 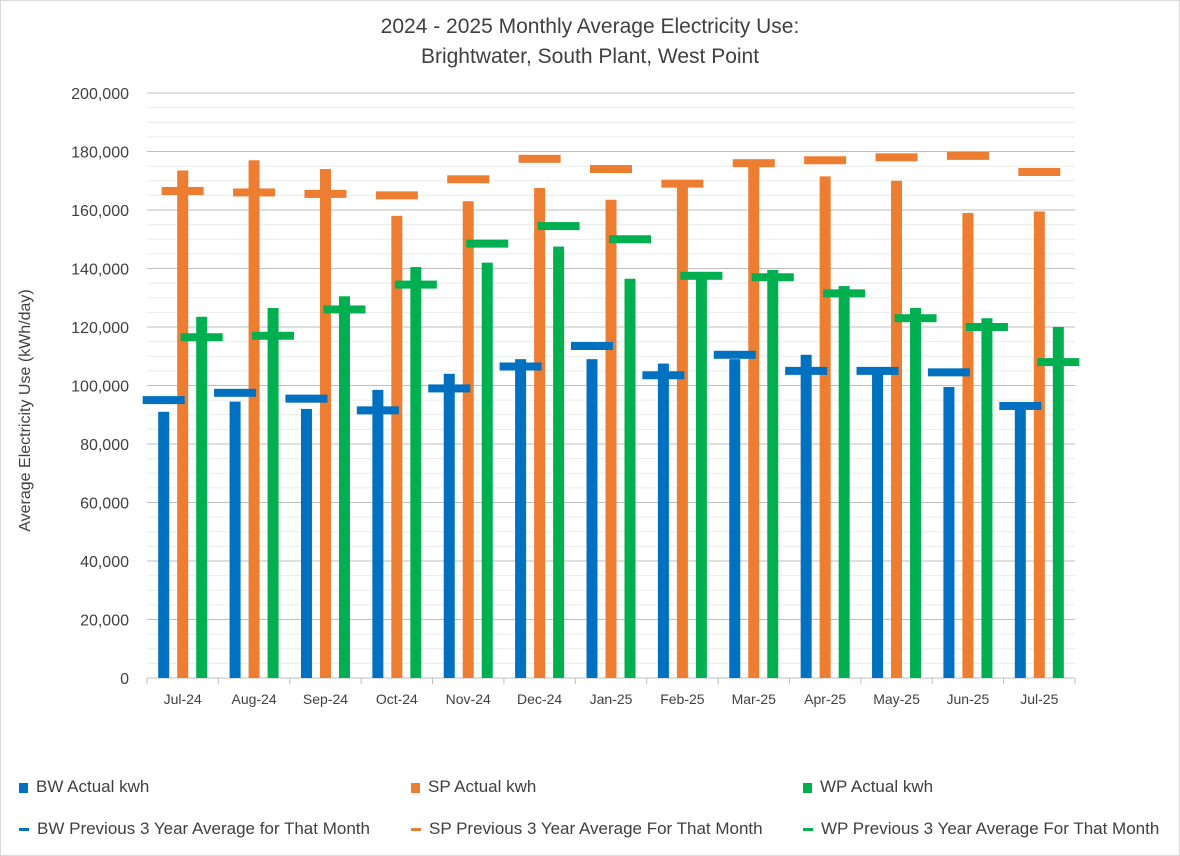 I want to click on y-axis-title: Average Electricity Use (kWh/day), so click(x=25, y=410).